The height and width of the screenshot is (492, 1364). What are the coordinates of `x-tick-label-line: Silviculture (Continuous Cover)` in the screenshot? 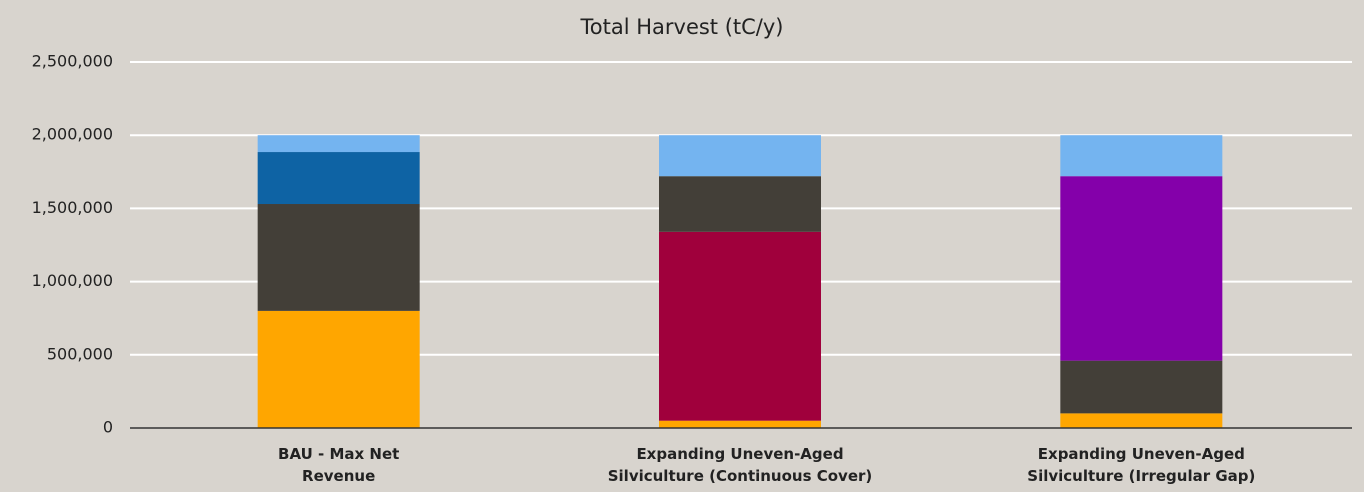 It's located at (740, 476).